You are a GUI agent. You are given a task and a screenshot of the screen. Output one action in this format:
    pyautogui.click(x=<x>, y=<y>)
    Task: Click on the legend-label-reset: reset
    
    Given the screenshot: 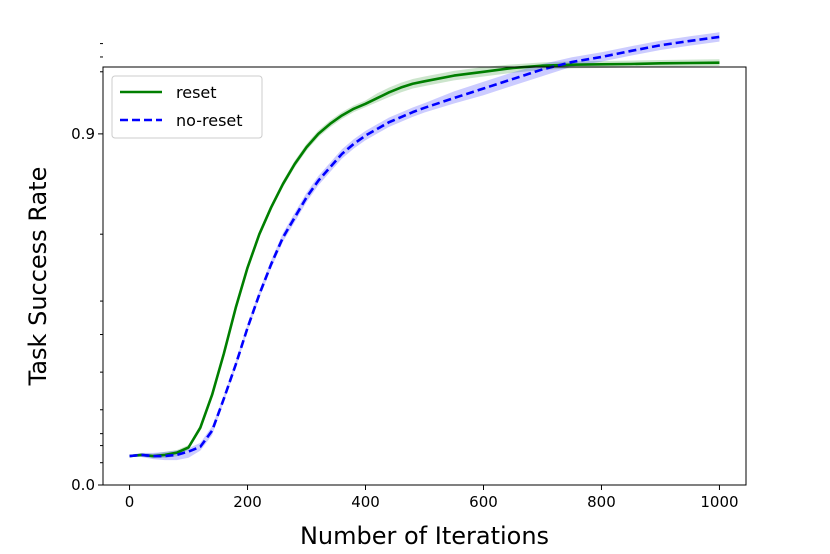 What is the action you would take?
    pyautogui.click(x=196, y=92)
    